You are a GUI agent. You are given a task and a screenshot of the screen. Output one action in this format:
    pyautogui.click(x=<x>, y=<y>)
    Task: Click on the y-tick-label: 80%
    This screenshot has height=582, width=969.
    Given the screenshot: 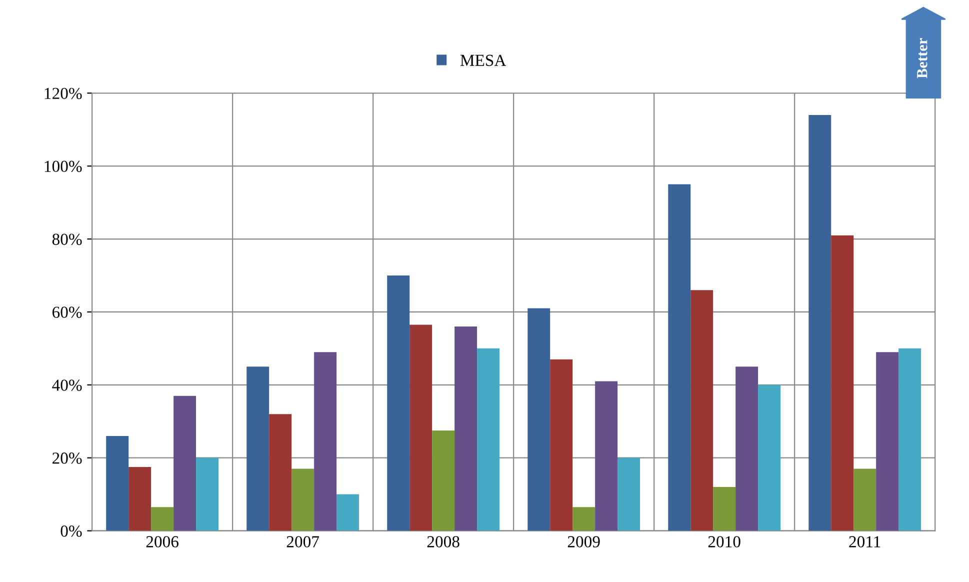 What is the action you would take?
    pyautogui.click(x=67, y=240)
    